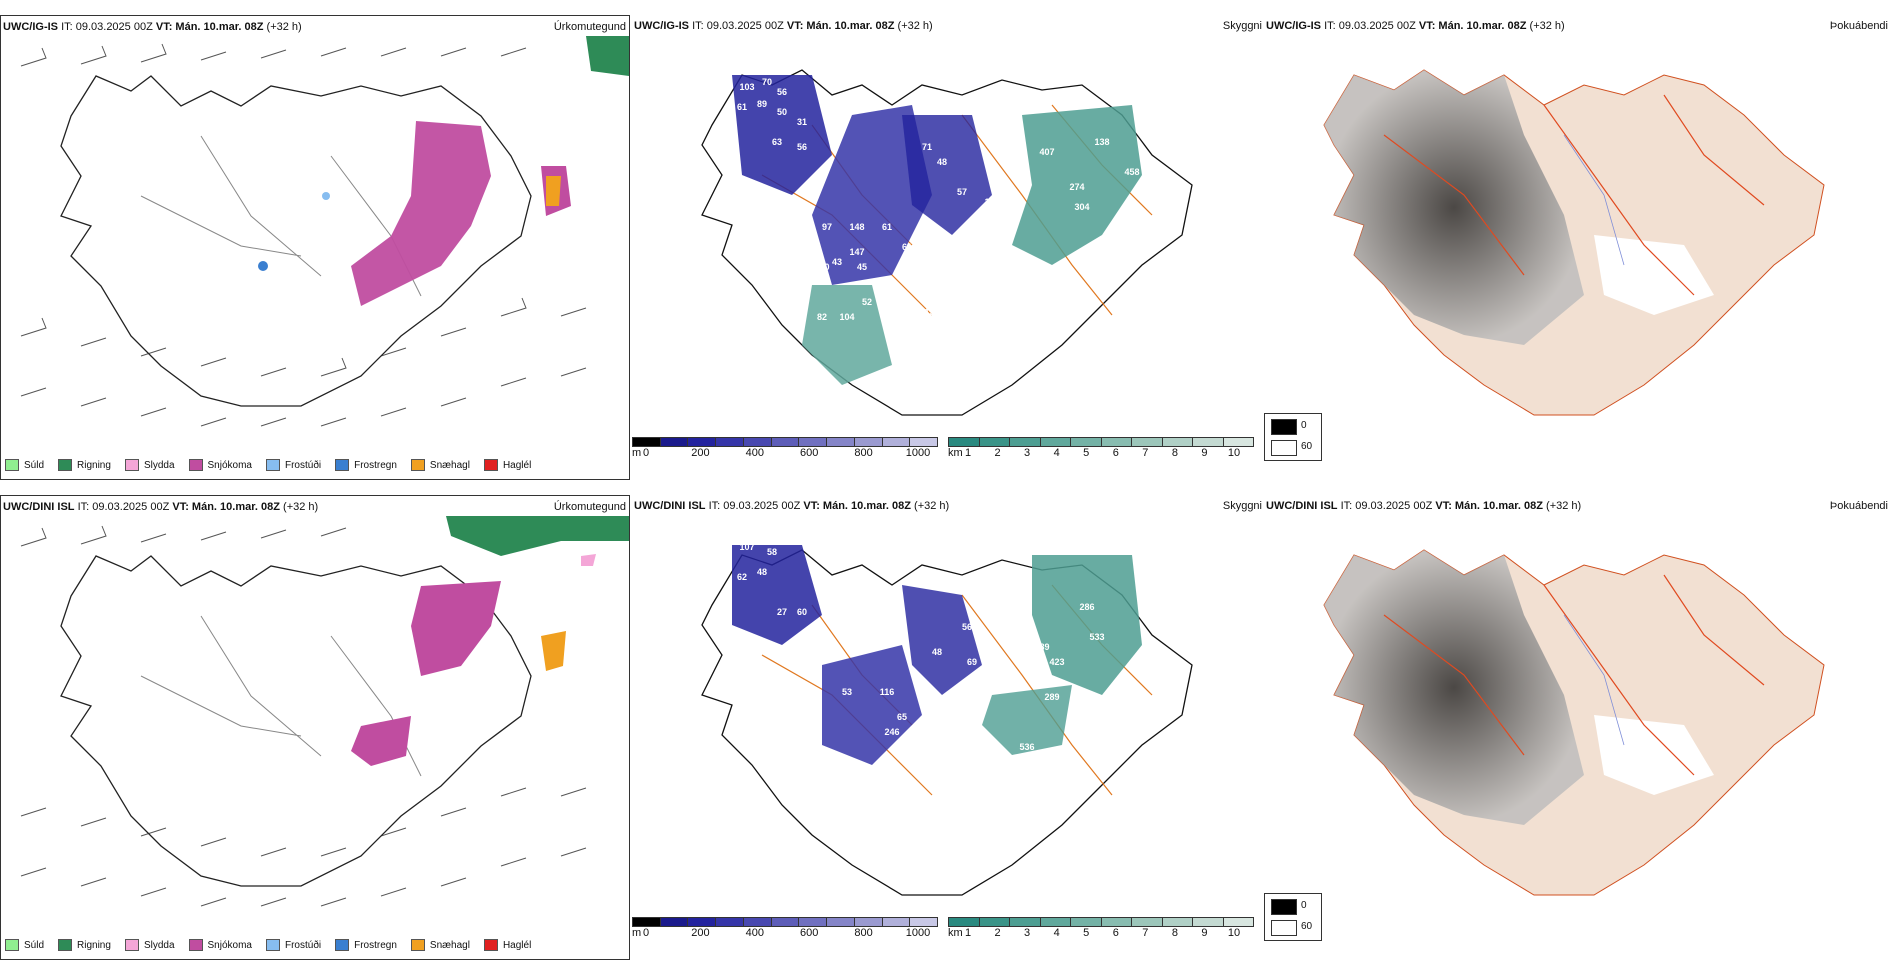 Image resolution: width=1900 pixels, height=960 pixels. I want to click on ceiling-label: 407, so click(1046, 152).